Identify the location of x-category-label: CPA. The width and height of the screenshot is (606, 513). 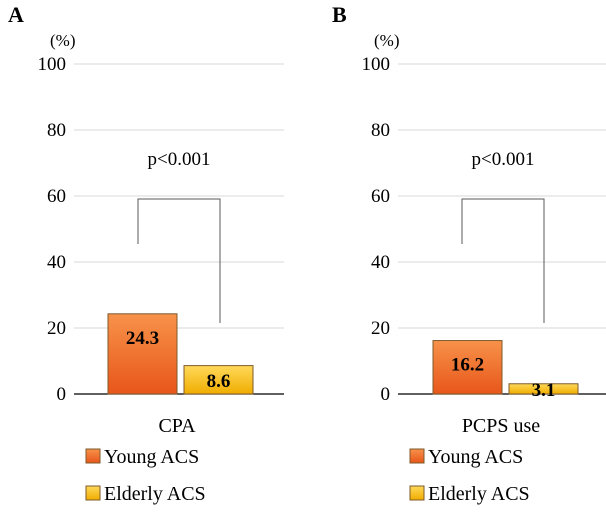
(177, 426).